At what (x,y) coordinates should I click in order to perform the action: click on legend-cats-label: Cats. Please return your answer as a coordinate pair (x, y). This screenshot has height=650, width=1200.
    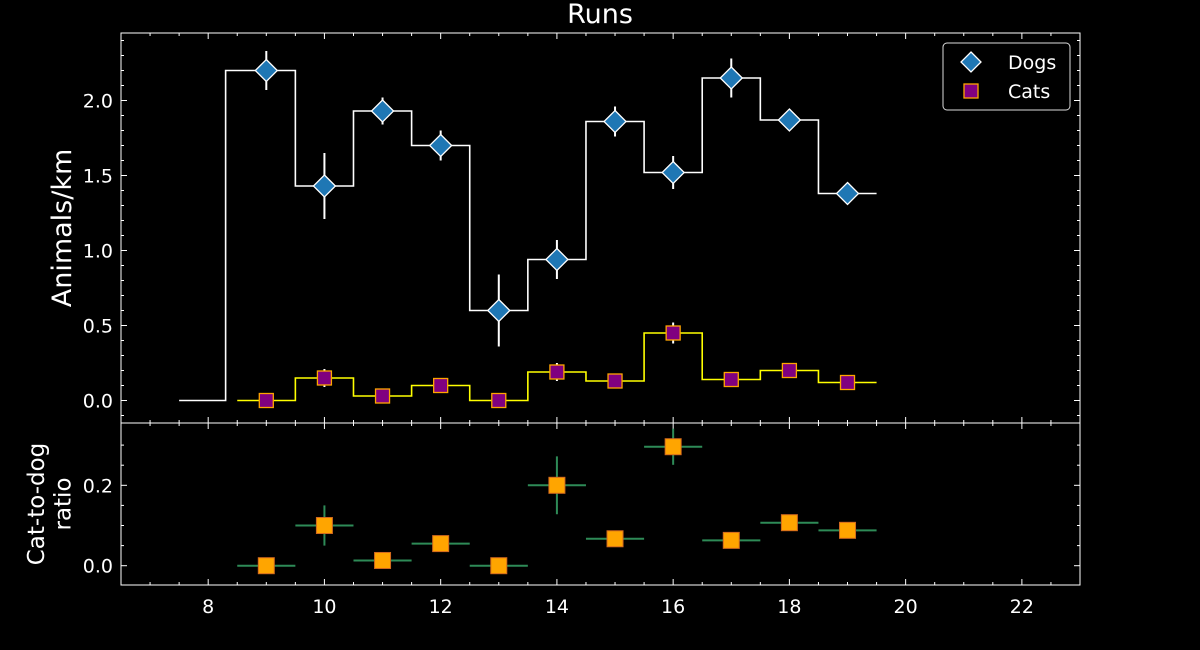
    Looking at the image, I should click on (1029, 92).